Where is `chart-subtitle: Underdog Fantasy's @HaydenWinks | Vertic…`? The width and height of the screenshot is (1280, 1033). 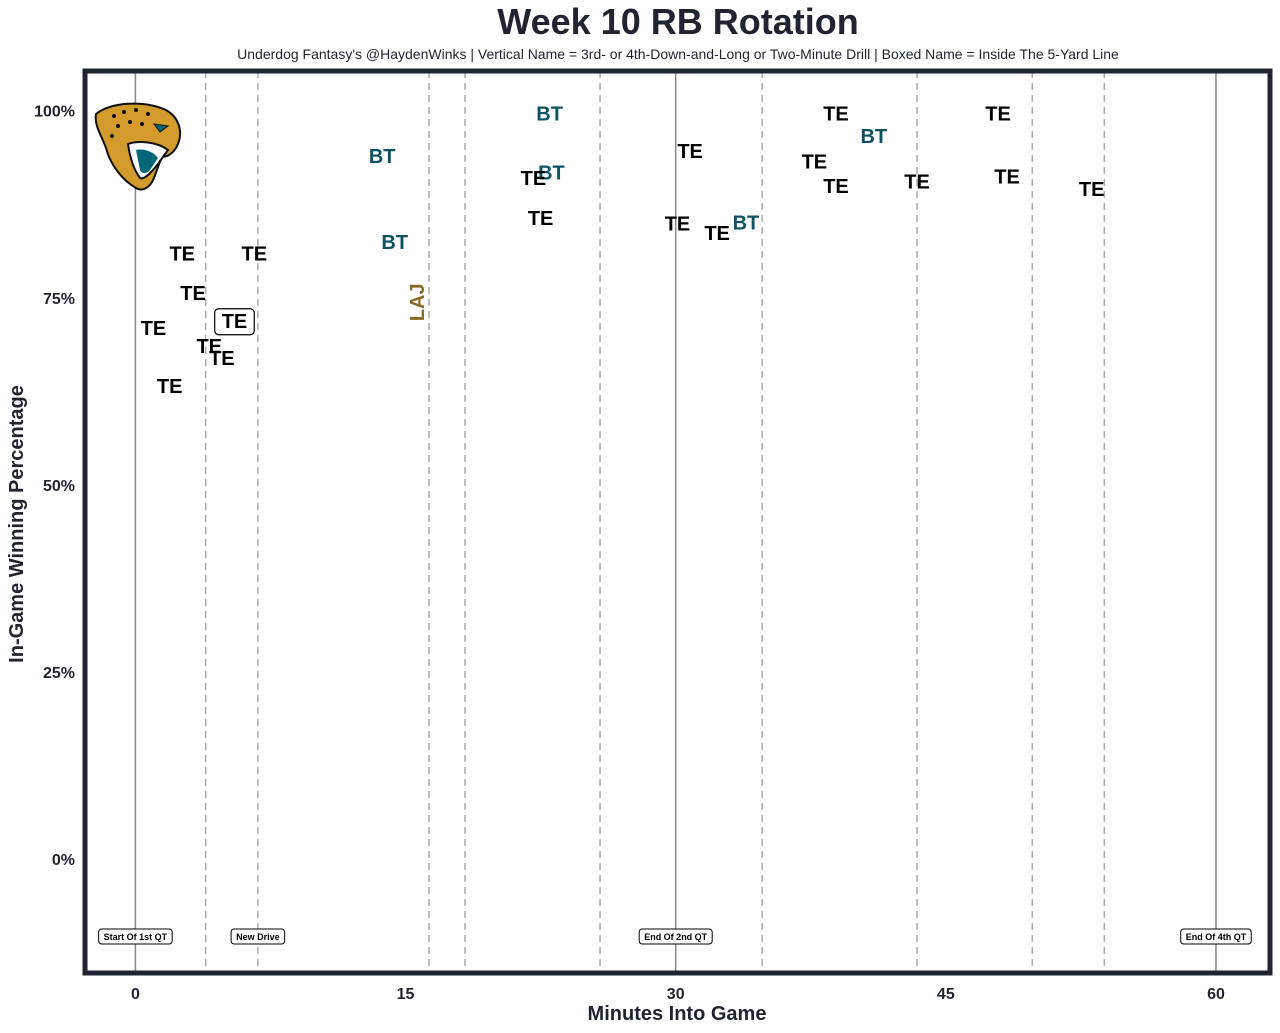 chart-subtitle: Underdog Fantasy's @HaydenWinks | Vertic… is located at coordinates (678, 54).